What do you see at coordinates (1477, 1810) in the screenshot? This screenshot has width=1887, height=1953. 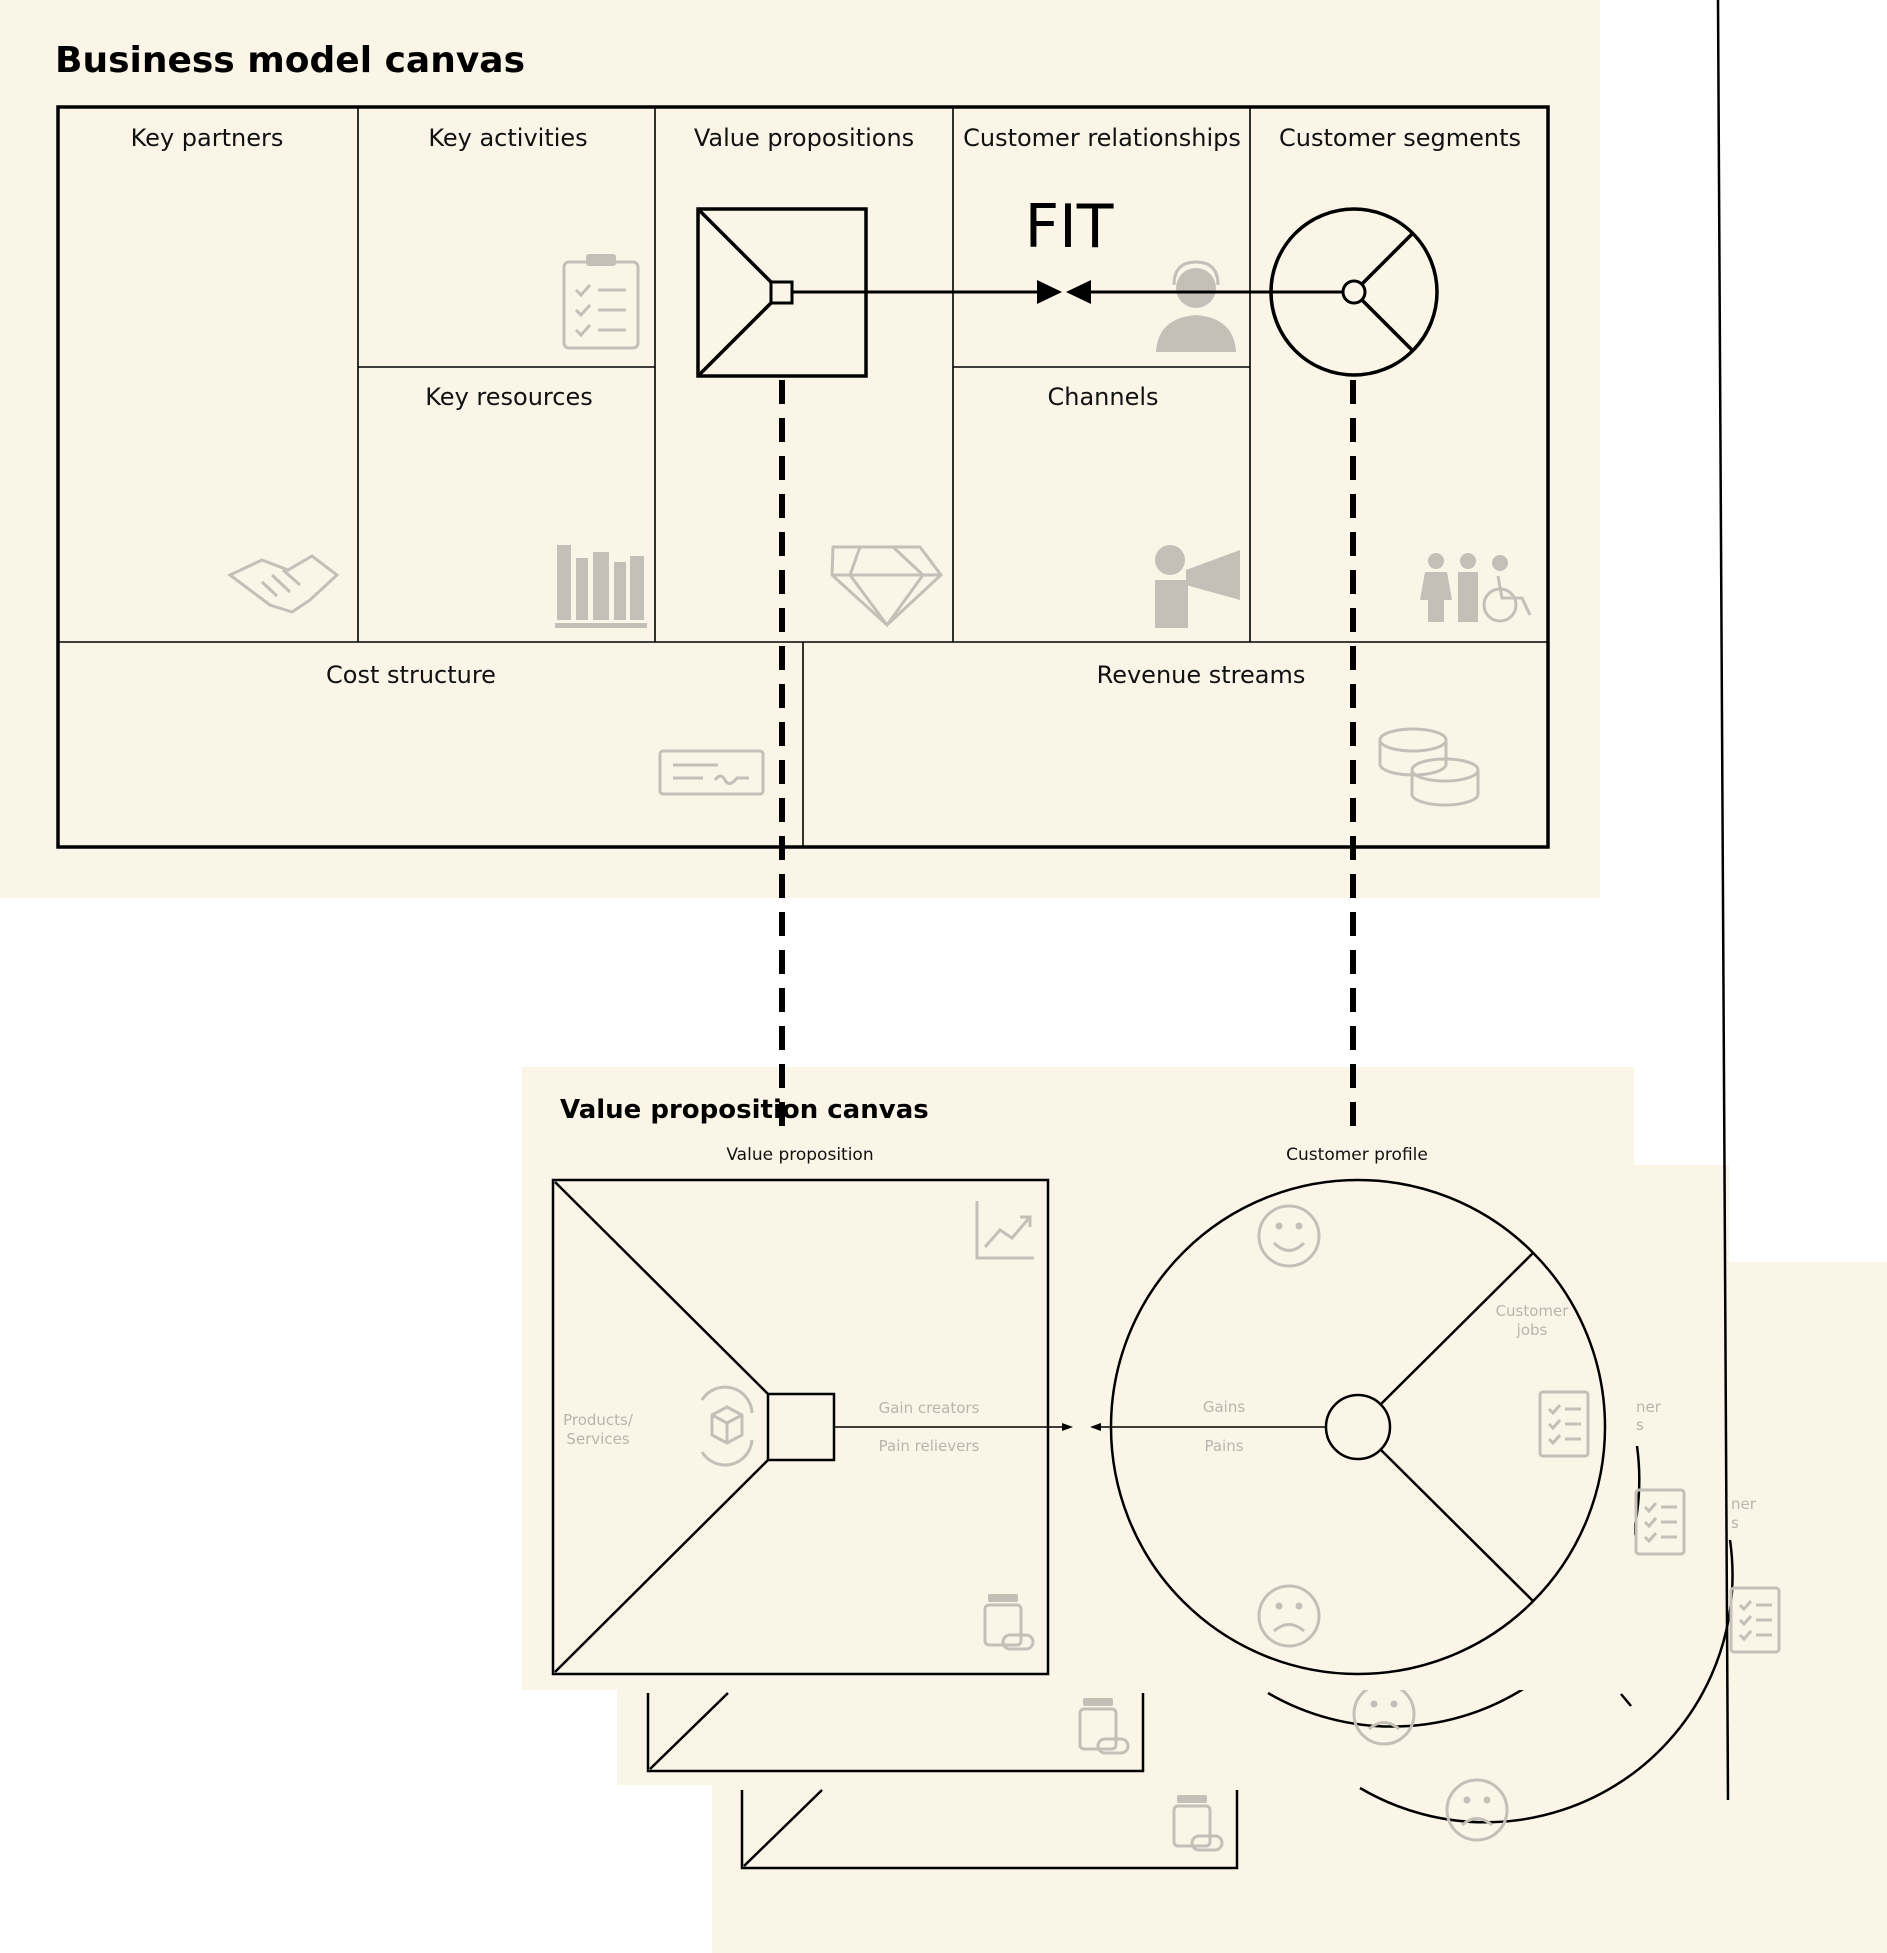 I see `vpc-sheet-3-frown-icon` at bounding box center [1477, 1810].